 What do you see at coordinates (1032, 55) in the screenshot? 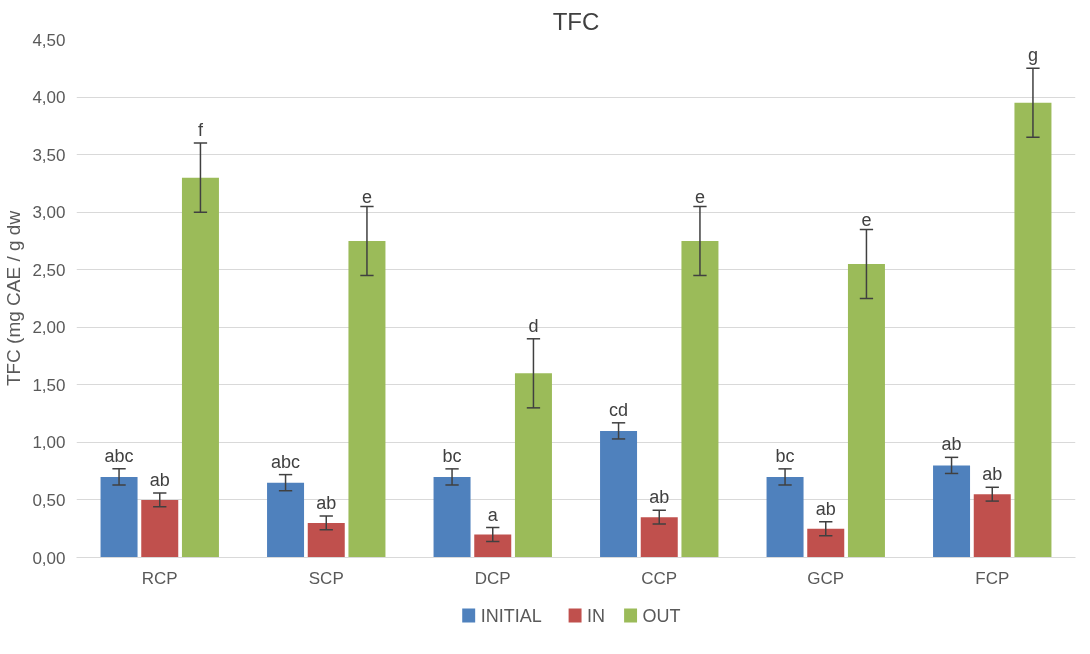
I see `data-label: g` at bounding box center [1032, 55].